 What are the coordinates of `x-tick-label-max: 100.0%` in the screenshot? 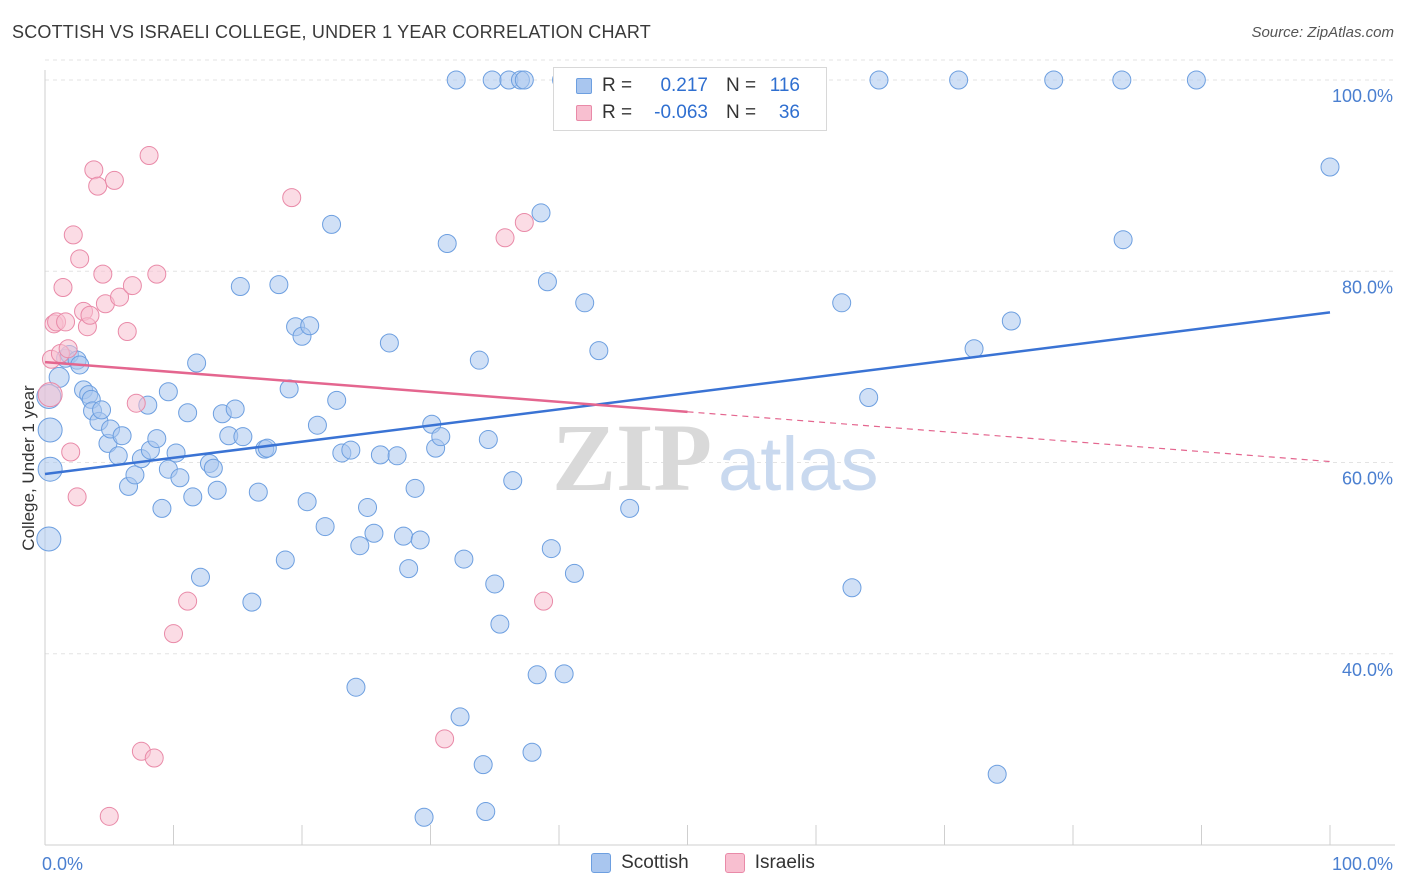 It's located at (1362, 864).